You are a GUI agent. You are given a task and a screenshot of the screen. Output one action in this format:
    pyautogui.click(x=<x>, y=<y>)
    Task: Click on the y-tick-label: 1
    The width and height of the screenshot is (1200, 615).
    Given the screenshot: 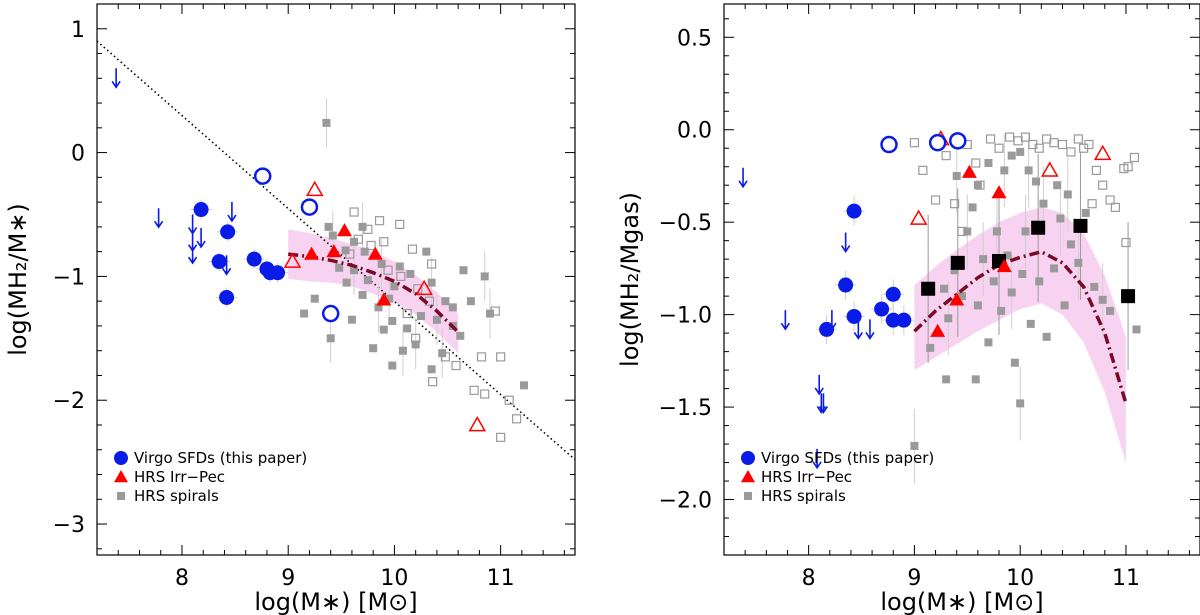 What is the action you would take?
    pyautogui.click(x=78, y=30)
    